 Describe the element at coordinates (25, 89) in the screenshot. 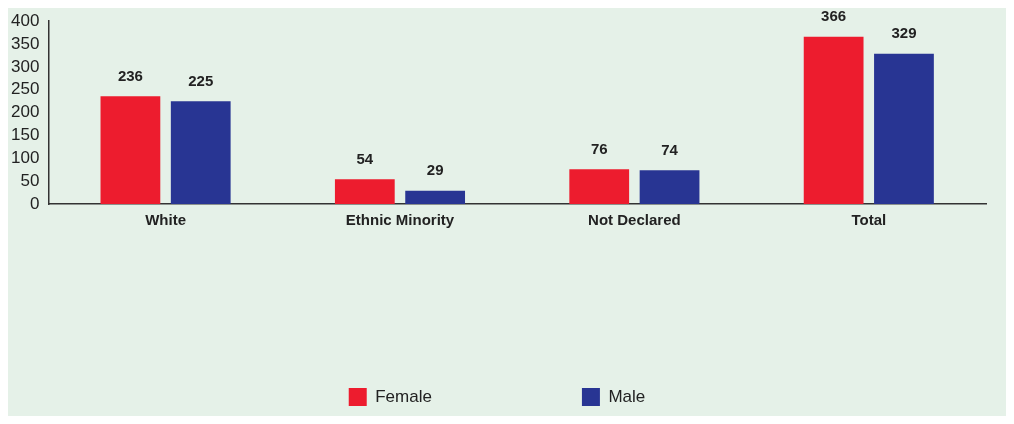

I see `y-tick-label: 250` at that location.